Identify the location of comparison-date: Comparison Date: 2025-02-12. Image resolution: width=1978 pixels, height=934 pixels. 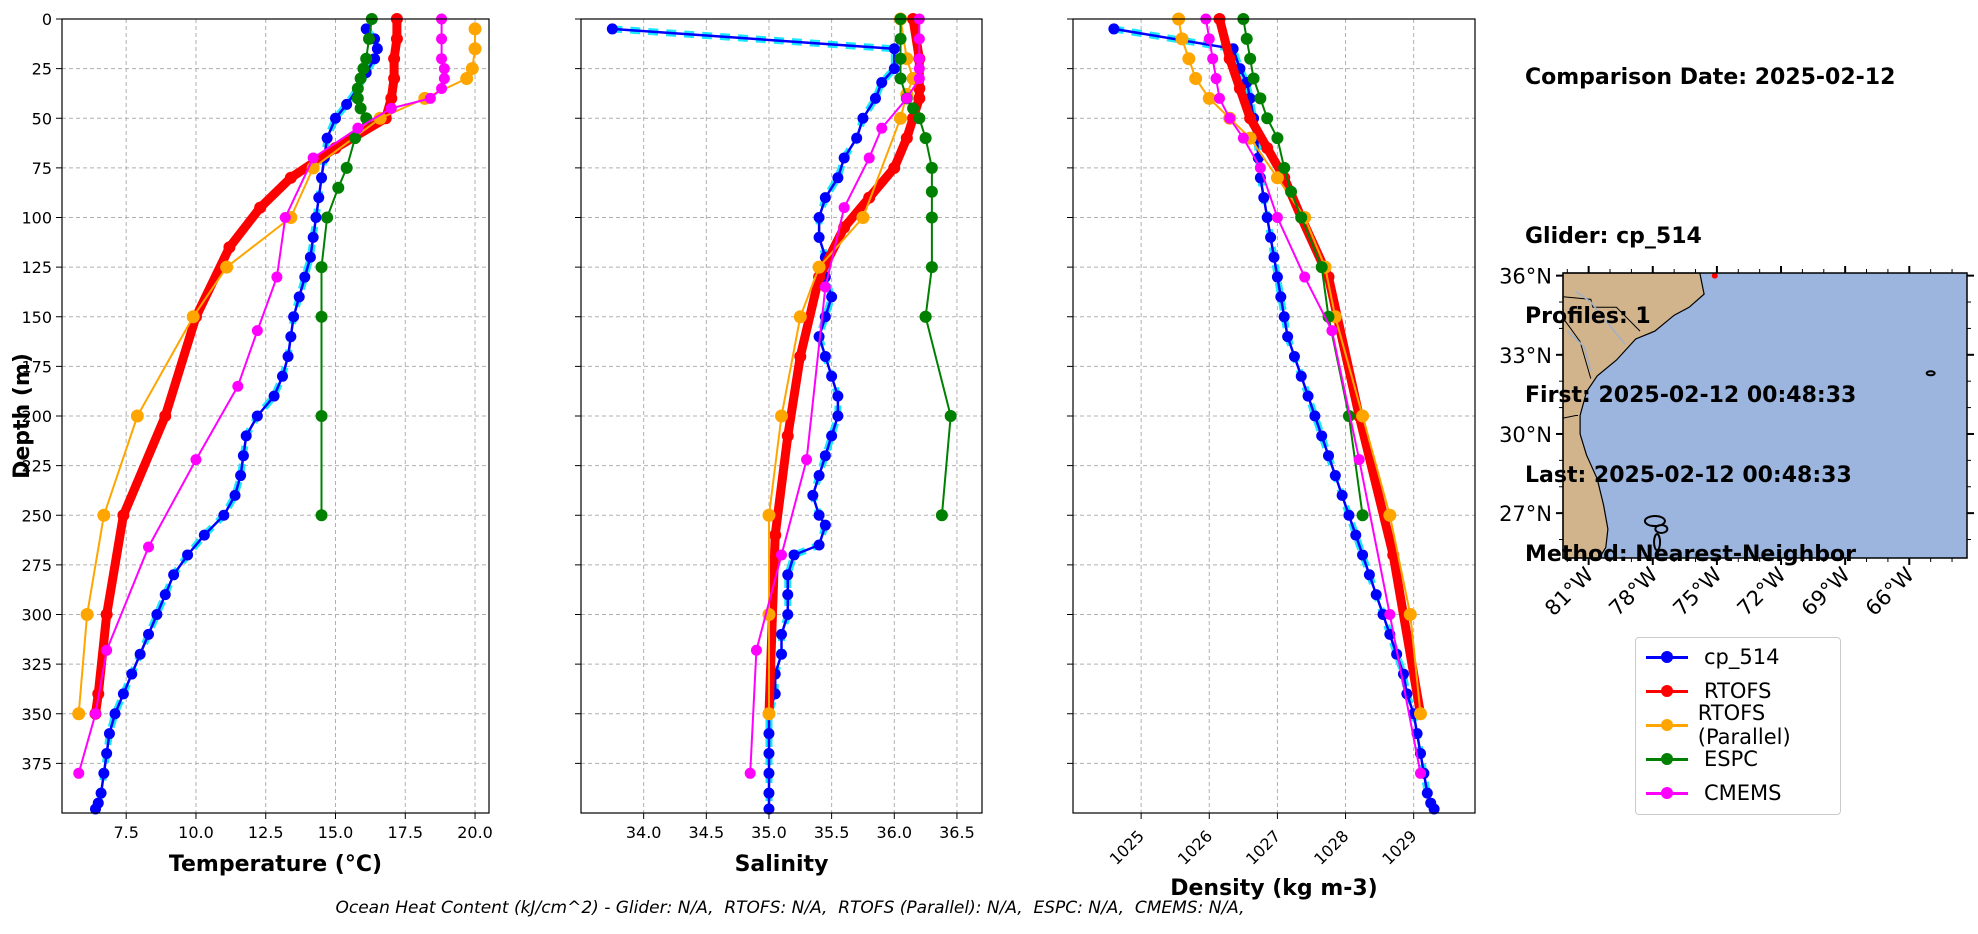
(1710, 77).